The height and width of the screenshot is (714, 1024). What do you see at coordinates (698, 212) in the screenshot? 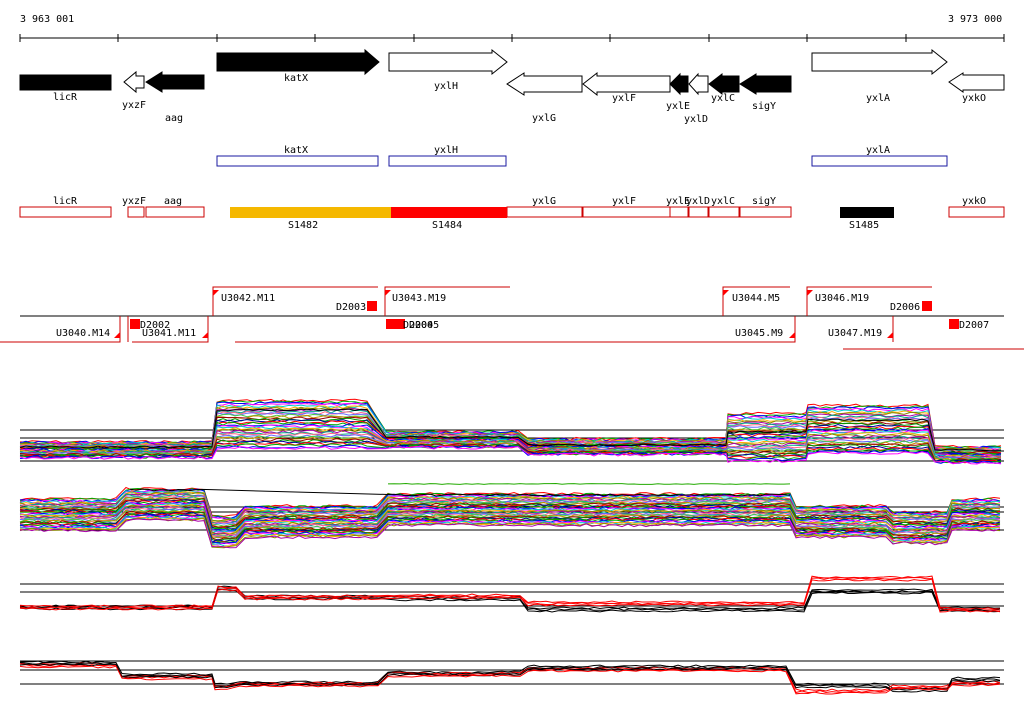
I see `red-box-yxlD` at bounding box center [698, 212].